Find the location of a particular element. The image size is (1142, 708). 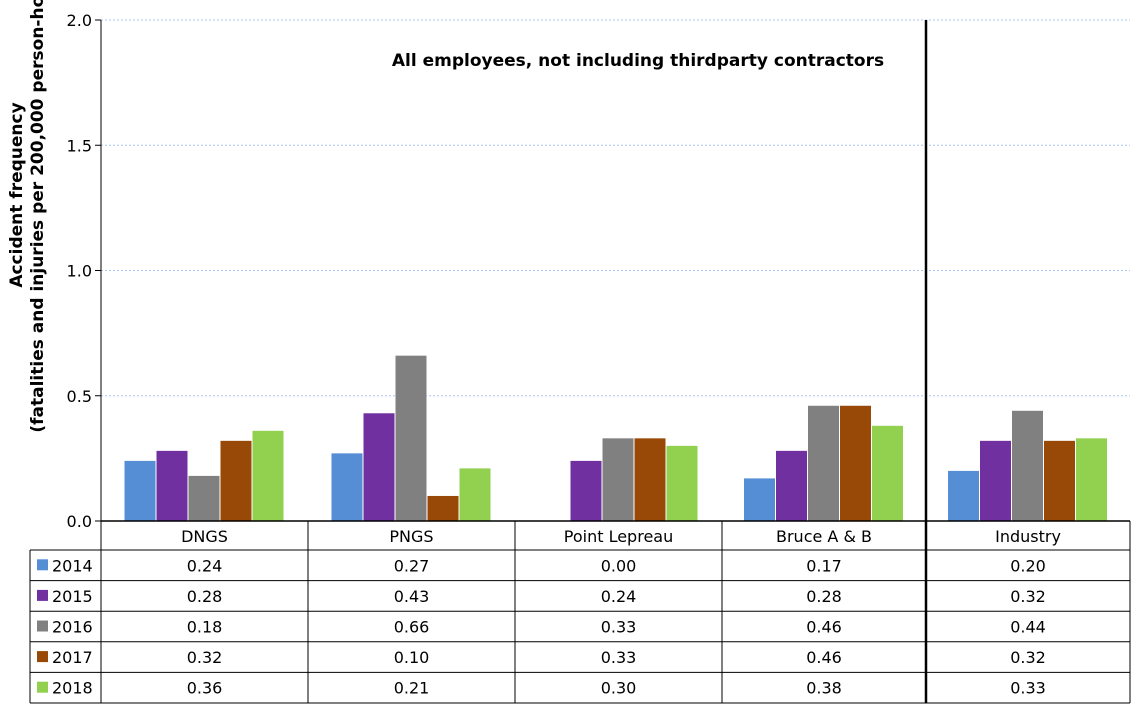

legend-key-2018 is located at coordinates (42, 687).